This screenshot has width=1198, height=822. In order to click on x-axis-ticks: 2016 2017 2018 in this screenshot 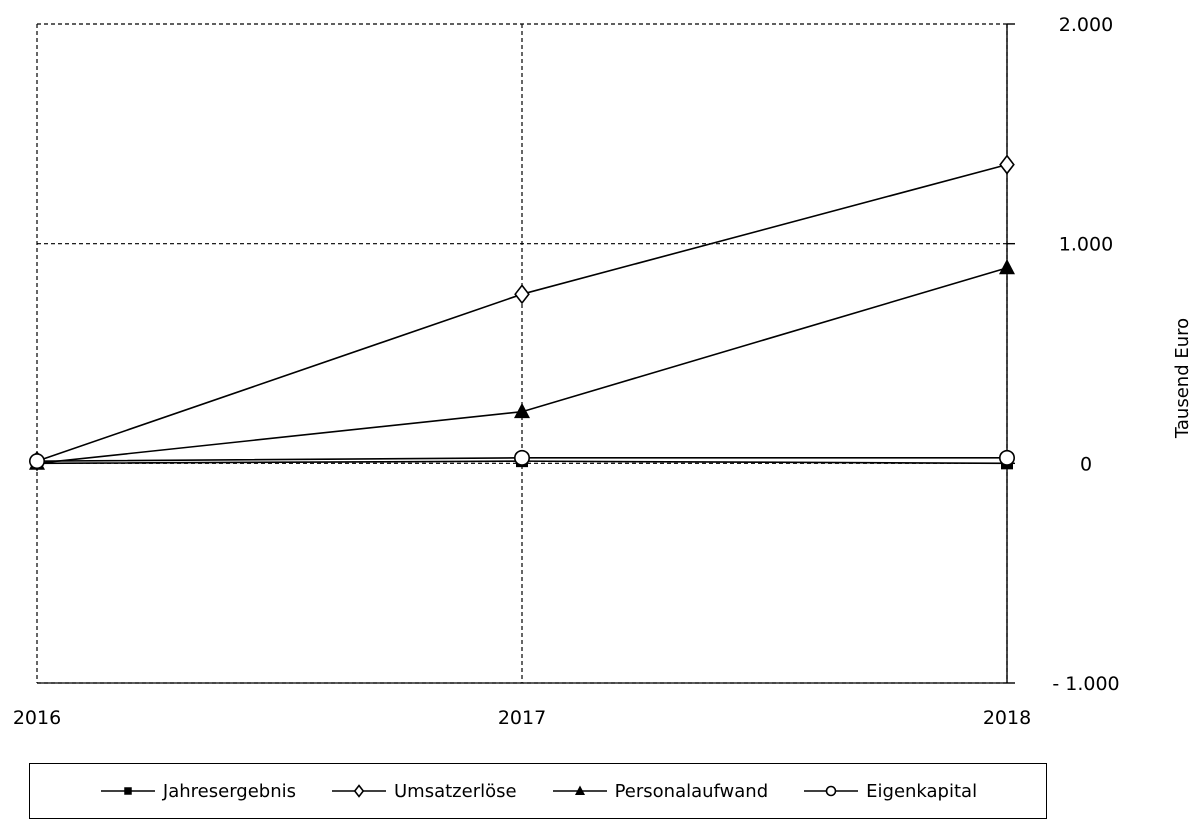, I will do `click(522, 718)`.